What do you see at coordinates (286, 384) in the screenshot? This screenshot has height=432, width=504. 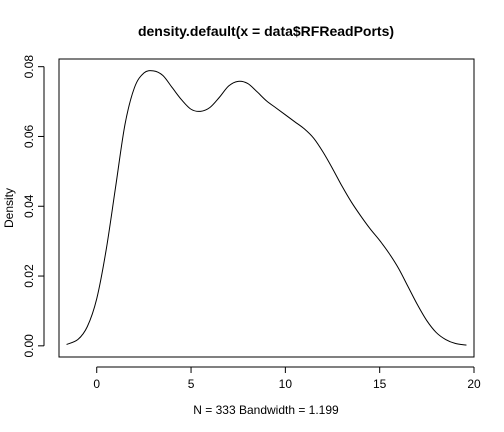 I see `x-tick-label: 10` at bounding box center [286, 384].